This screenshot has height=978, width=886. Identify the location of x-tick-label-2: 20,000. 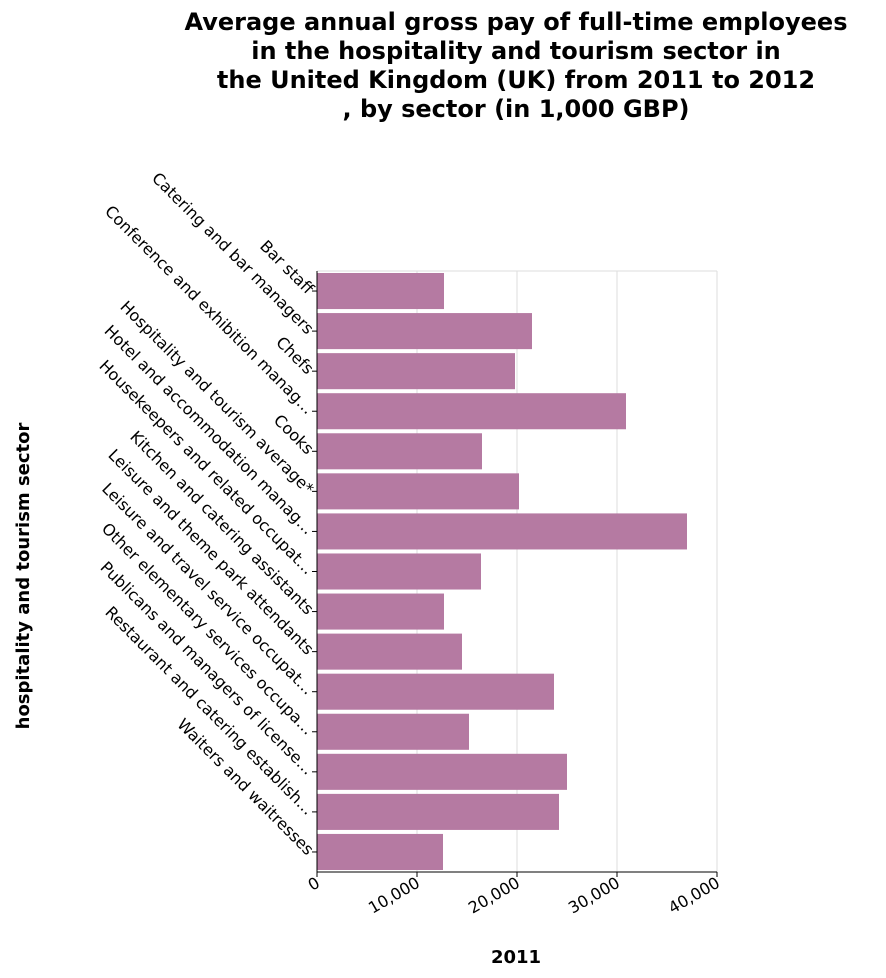
(494, 895).